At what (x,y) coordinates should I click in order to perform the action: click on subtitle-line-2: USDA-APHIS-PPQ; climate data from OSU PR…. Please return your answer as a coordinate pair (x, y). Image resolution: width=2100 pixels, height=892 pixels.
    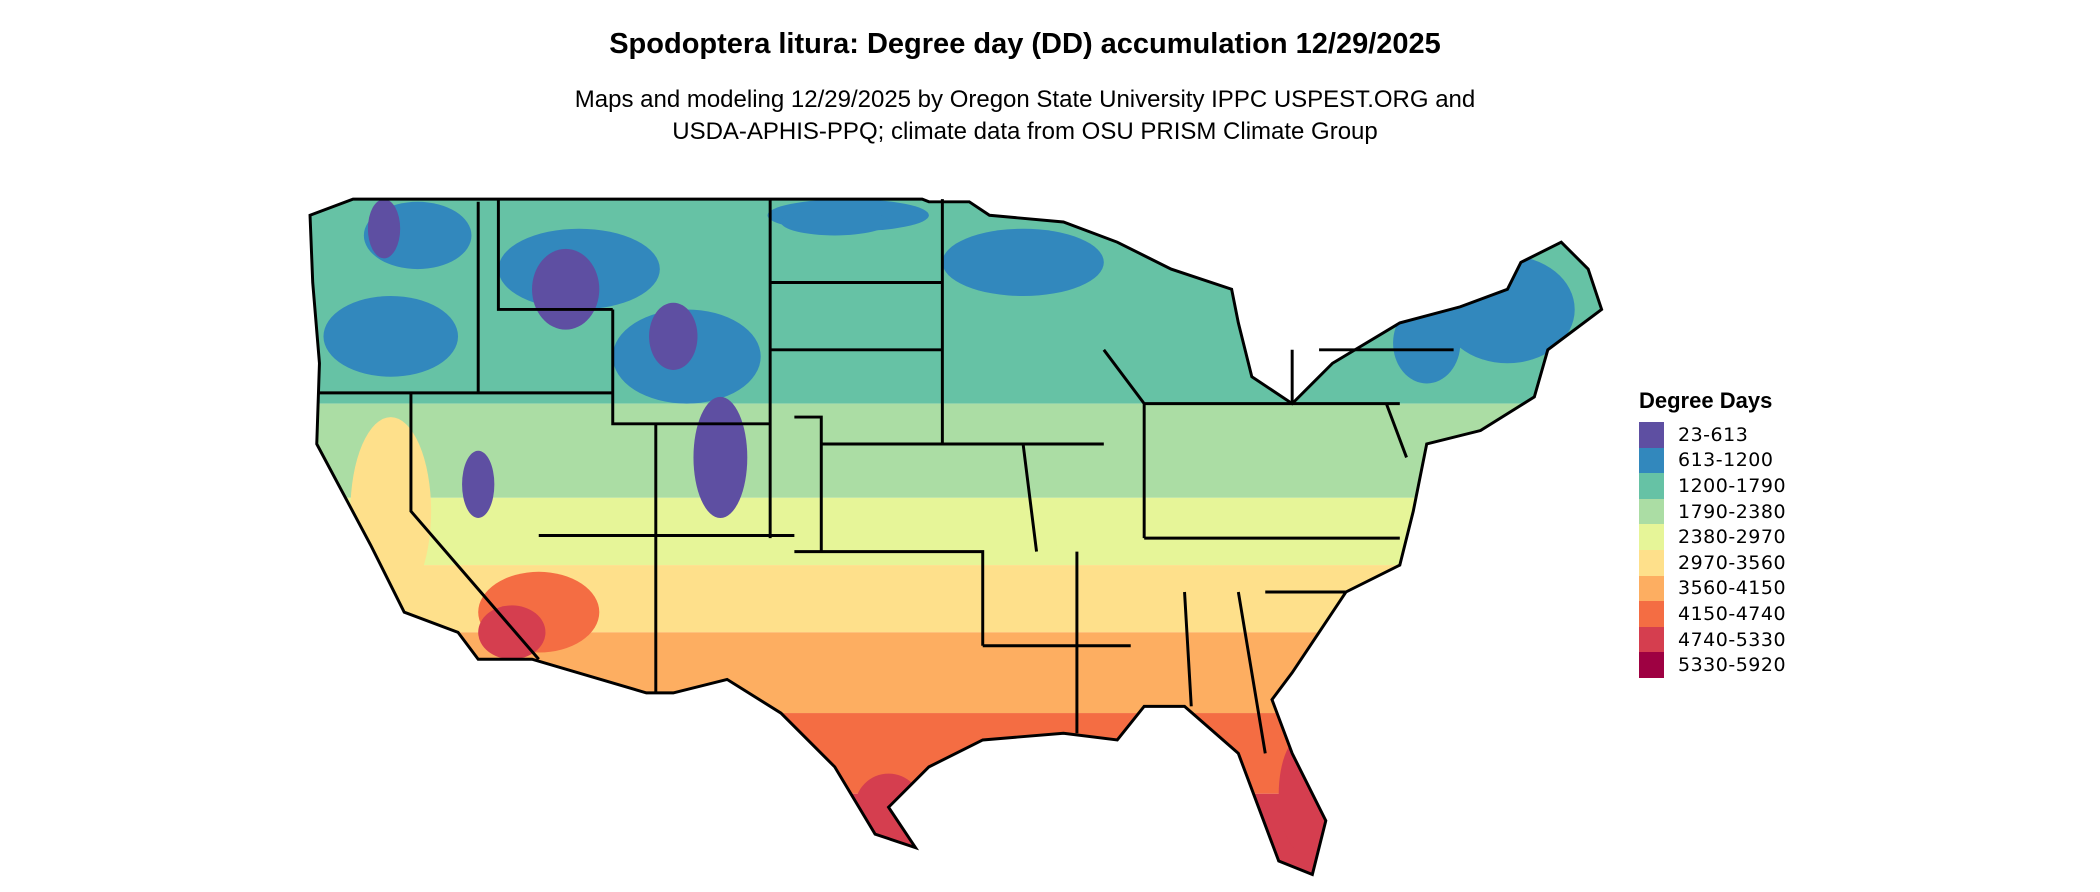
    Looking at the image, I should click on (1025, 131).